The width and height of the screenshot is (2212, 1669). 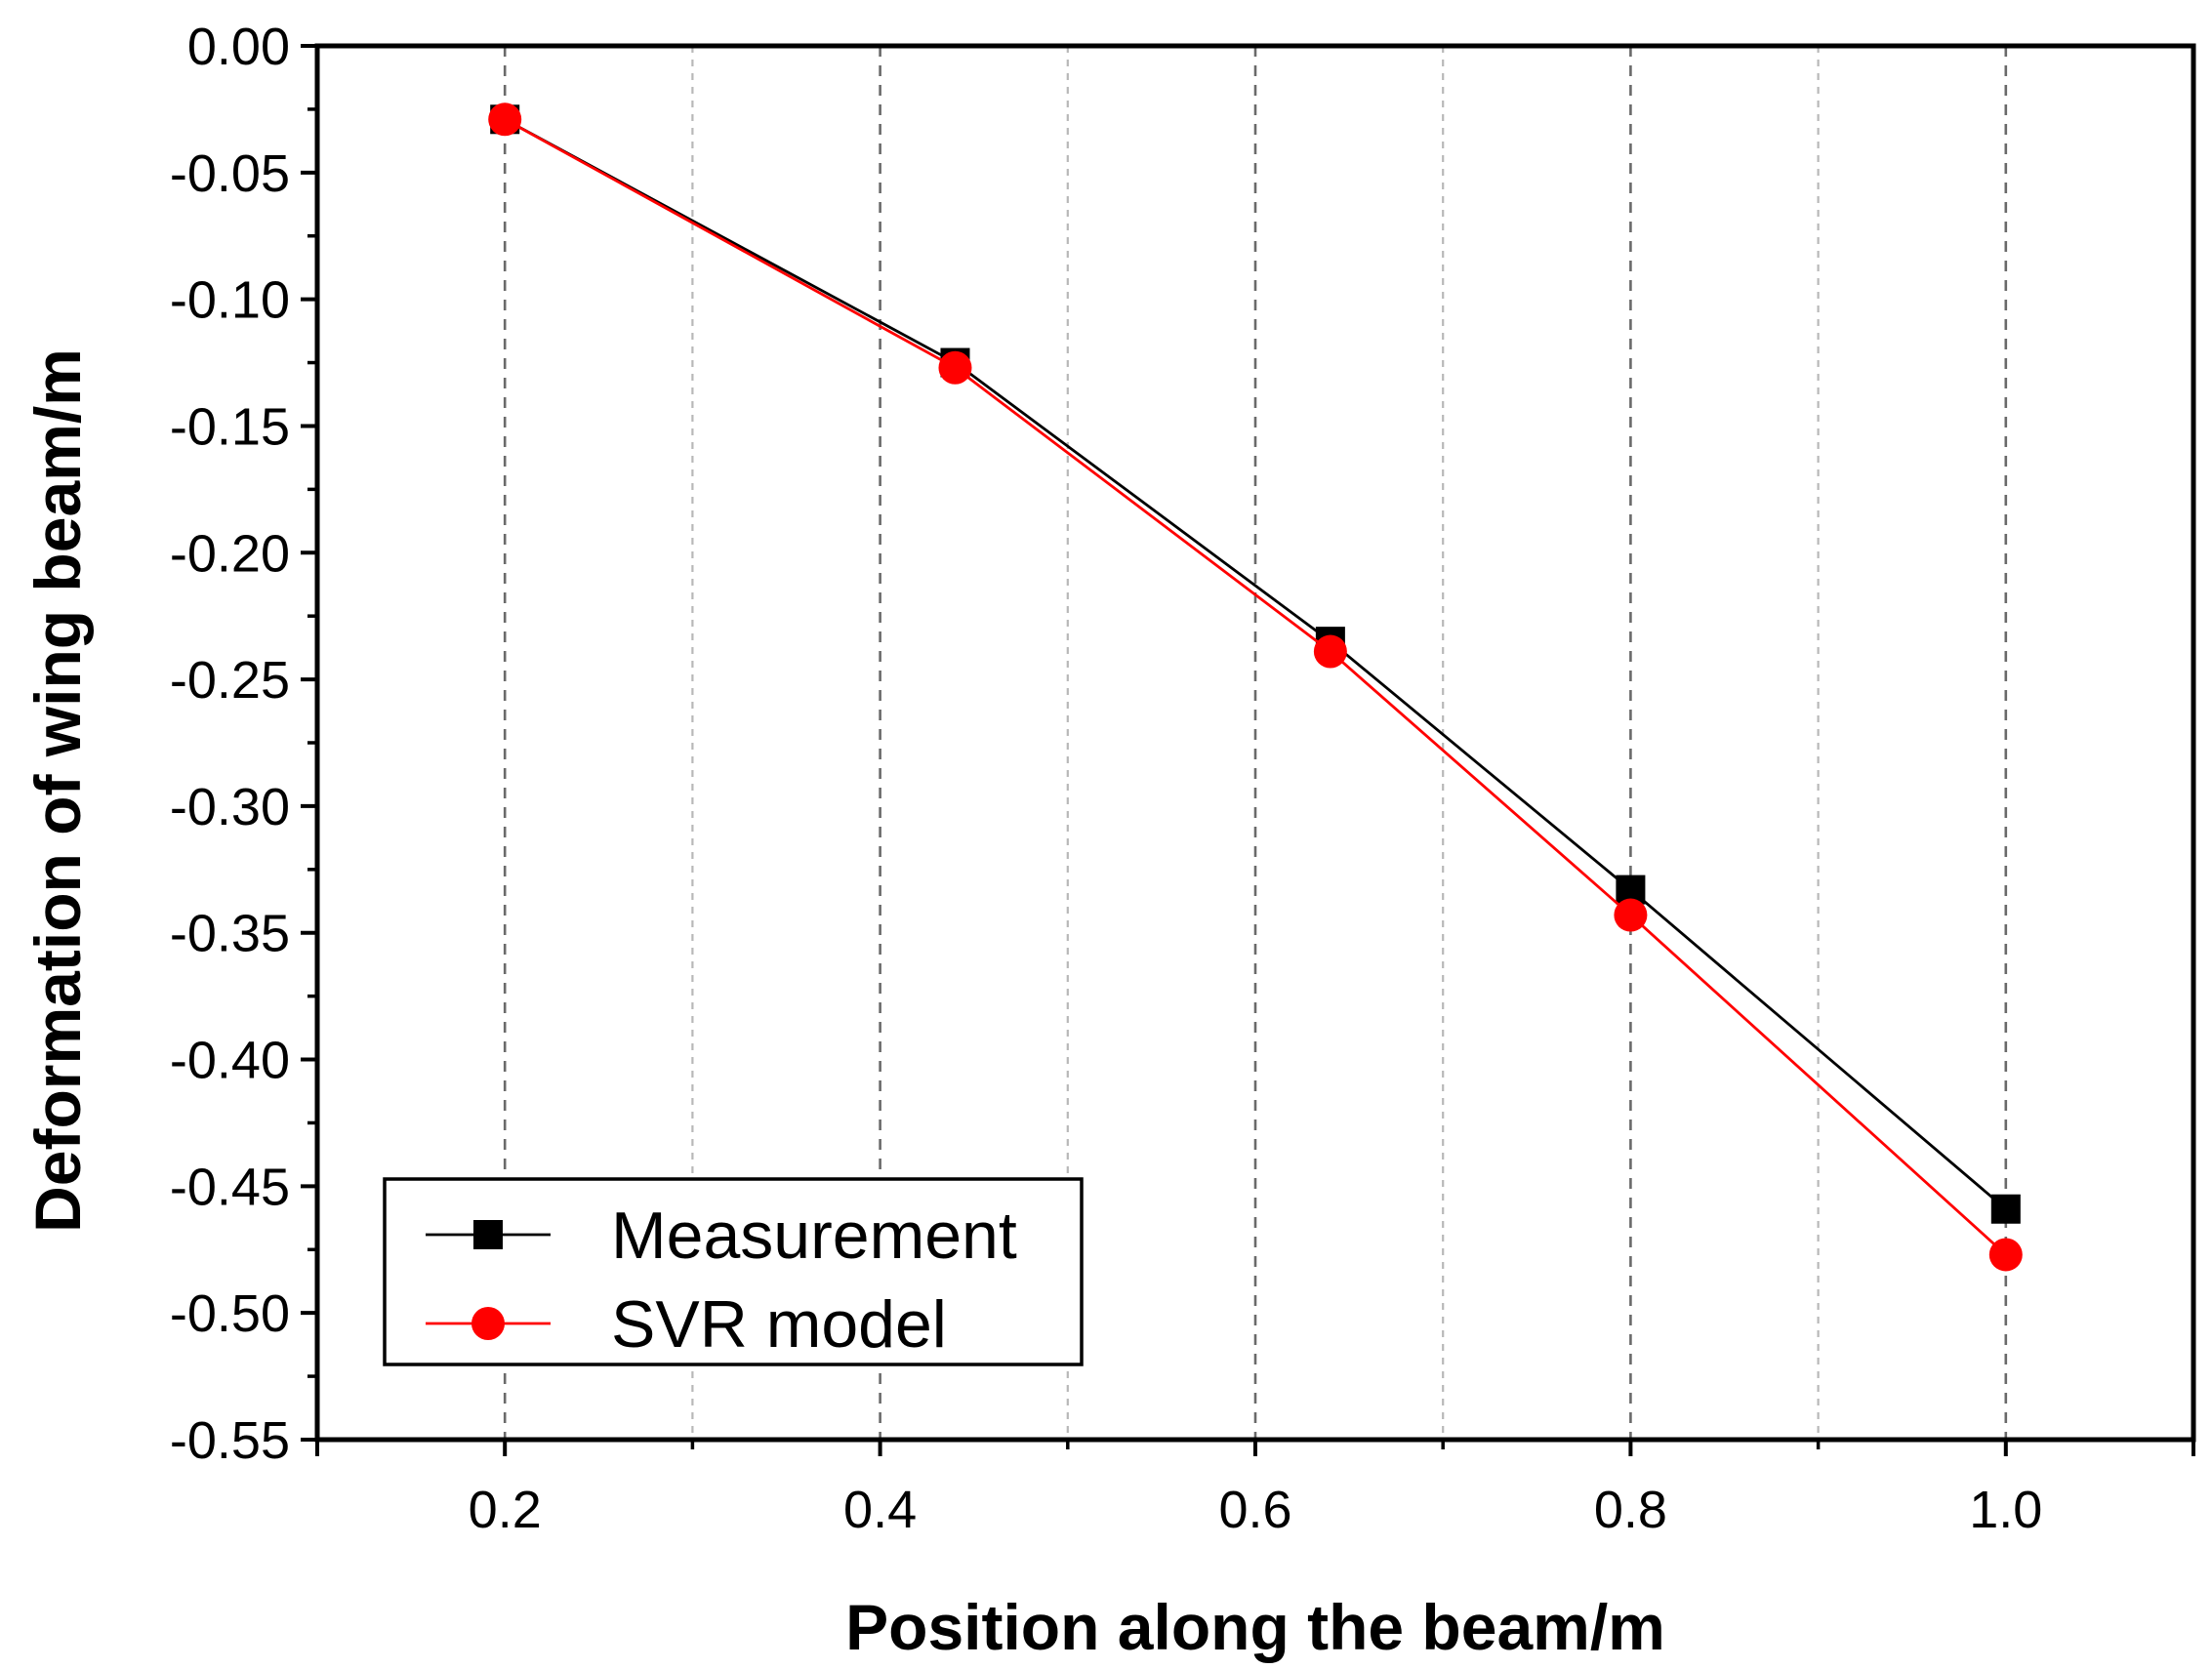 I want to click on legend-marker-square, so click(x=488, y=1234).